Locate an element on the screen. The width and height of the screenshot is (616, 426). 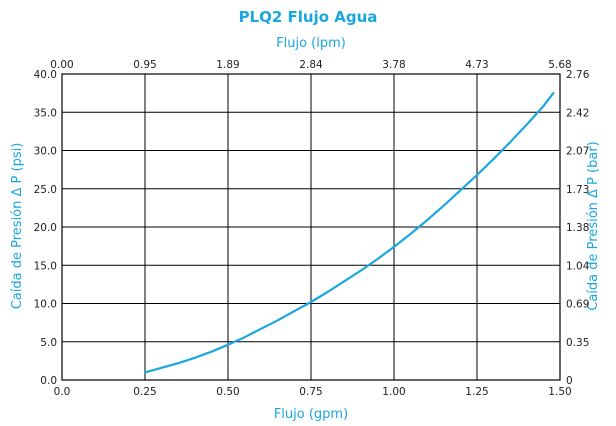
top-axis-title: Flujo (lpm) is located at coordinates (311, 43).